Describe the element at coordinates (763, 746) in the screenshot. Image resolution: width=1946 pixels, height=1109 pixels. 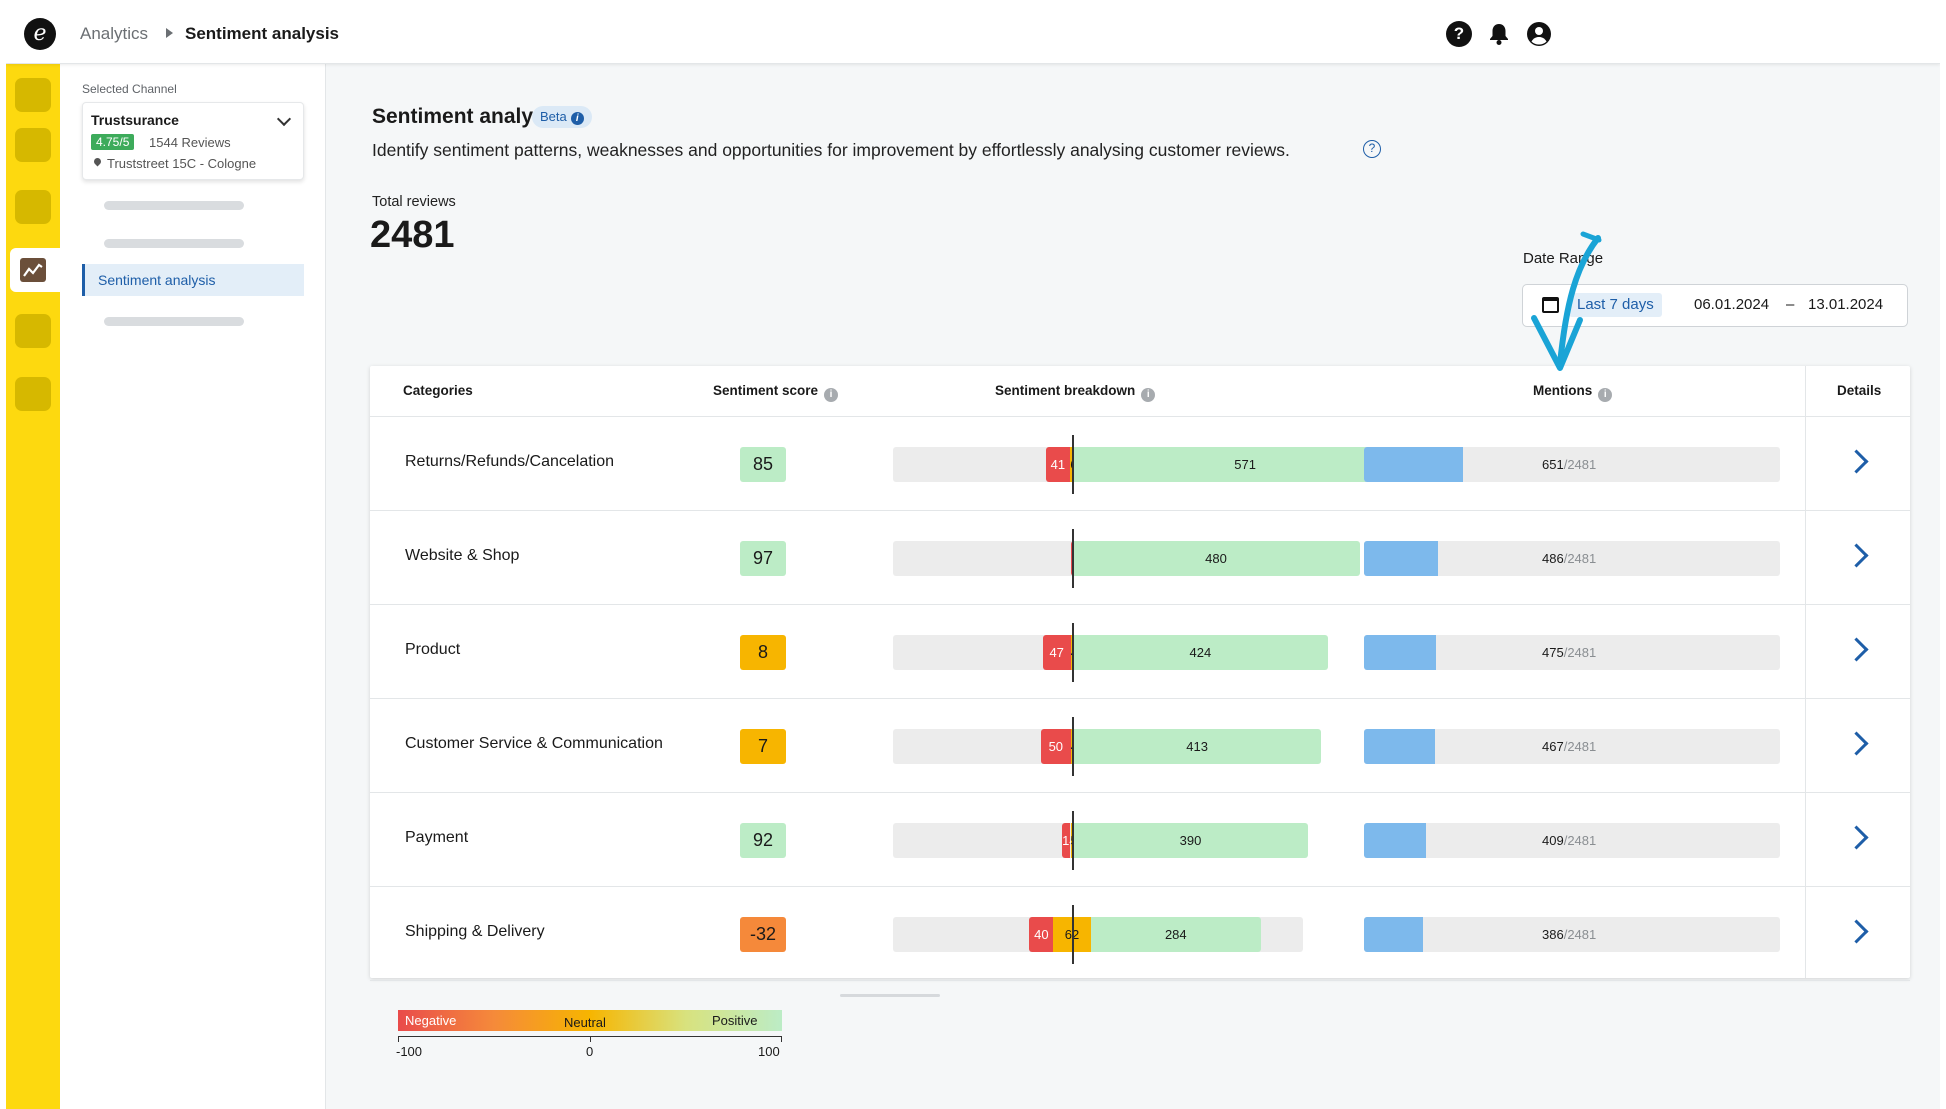
I see `sentiment-score-badge: 7` at that location.